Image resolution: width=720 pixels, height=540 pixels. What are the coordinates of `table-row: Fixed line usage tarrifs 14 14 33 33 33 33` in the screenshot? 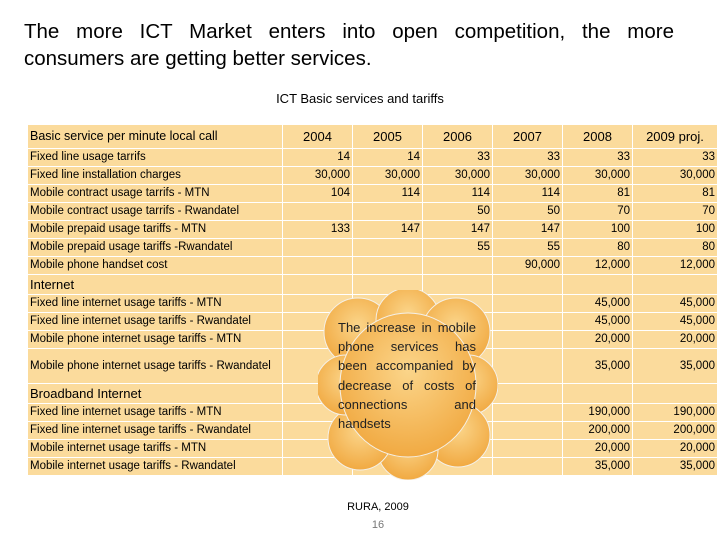 It's located at (372, 157).